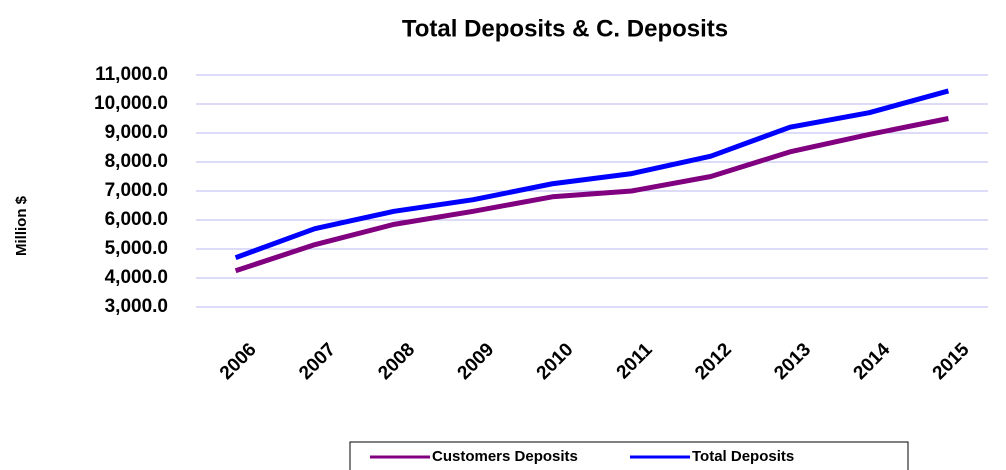 This screenshot has height=470, width=1006. Describe the element at coordinates (136, 277) in the screenshot. I see `y-tick-label: 4,000.0` at that location.